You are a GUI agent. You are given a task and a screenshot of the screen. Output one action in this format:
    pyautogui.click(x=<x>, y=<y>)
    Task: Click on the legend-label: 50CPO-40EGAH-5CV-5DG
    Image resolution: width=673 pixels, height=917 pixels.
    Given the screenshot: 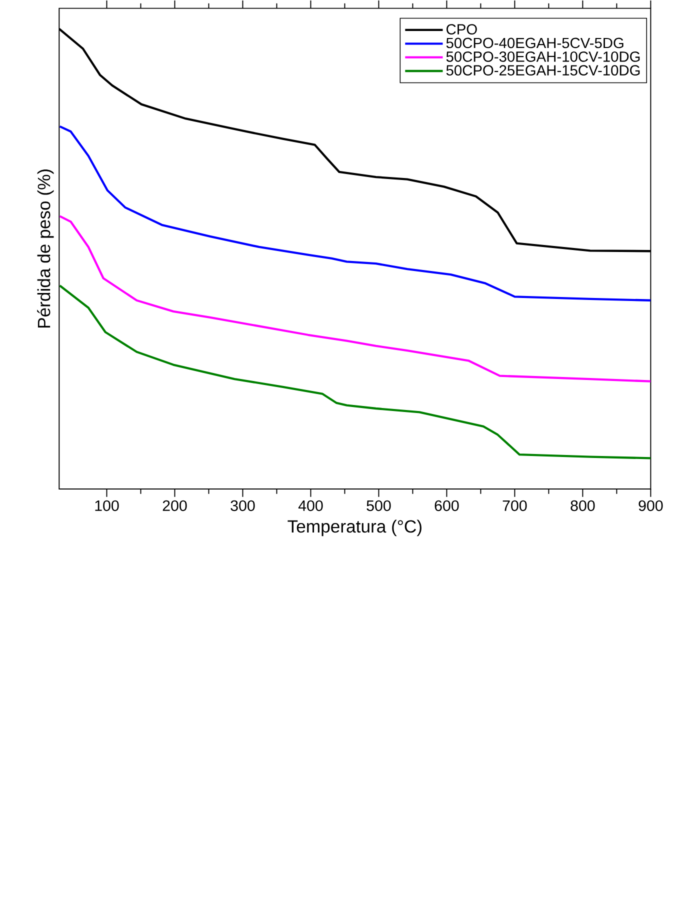 What is the action you would take?
    pyautogui.click(x=535, y=43)
    